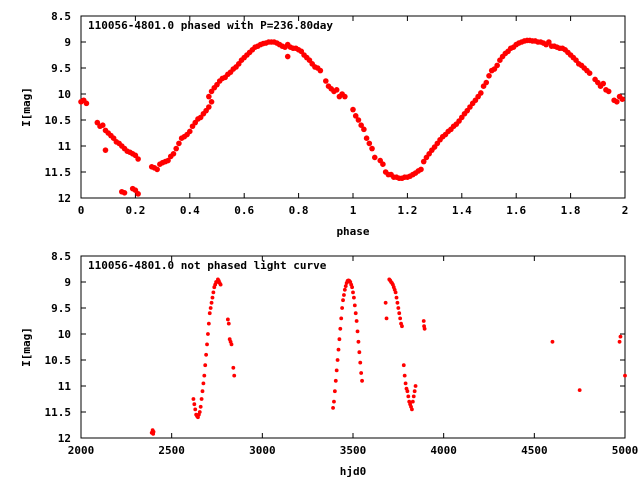 Image resolution: width=640 pixels, height=480 pixels. What do you see at coordinates (64, 438) in the screenshot?
I see `y-tick-label: 12` at bounding box center [64, 438].